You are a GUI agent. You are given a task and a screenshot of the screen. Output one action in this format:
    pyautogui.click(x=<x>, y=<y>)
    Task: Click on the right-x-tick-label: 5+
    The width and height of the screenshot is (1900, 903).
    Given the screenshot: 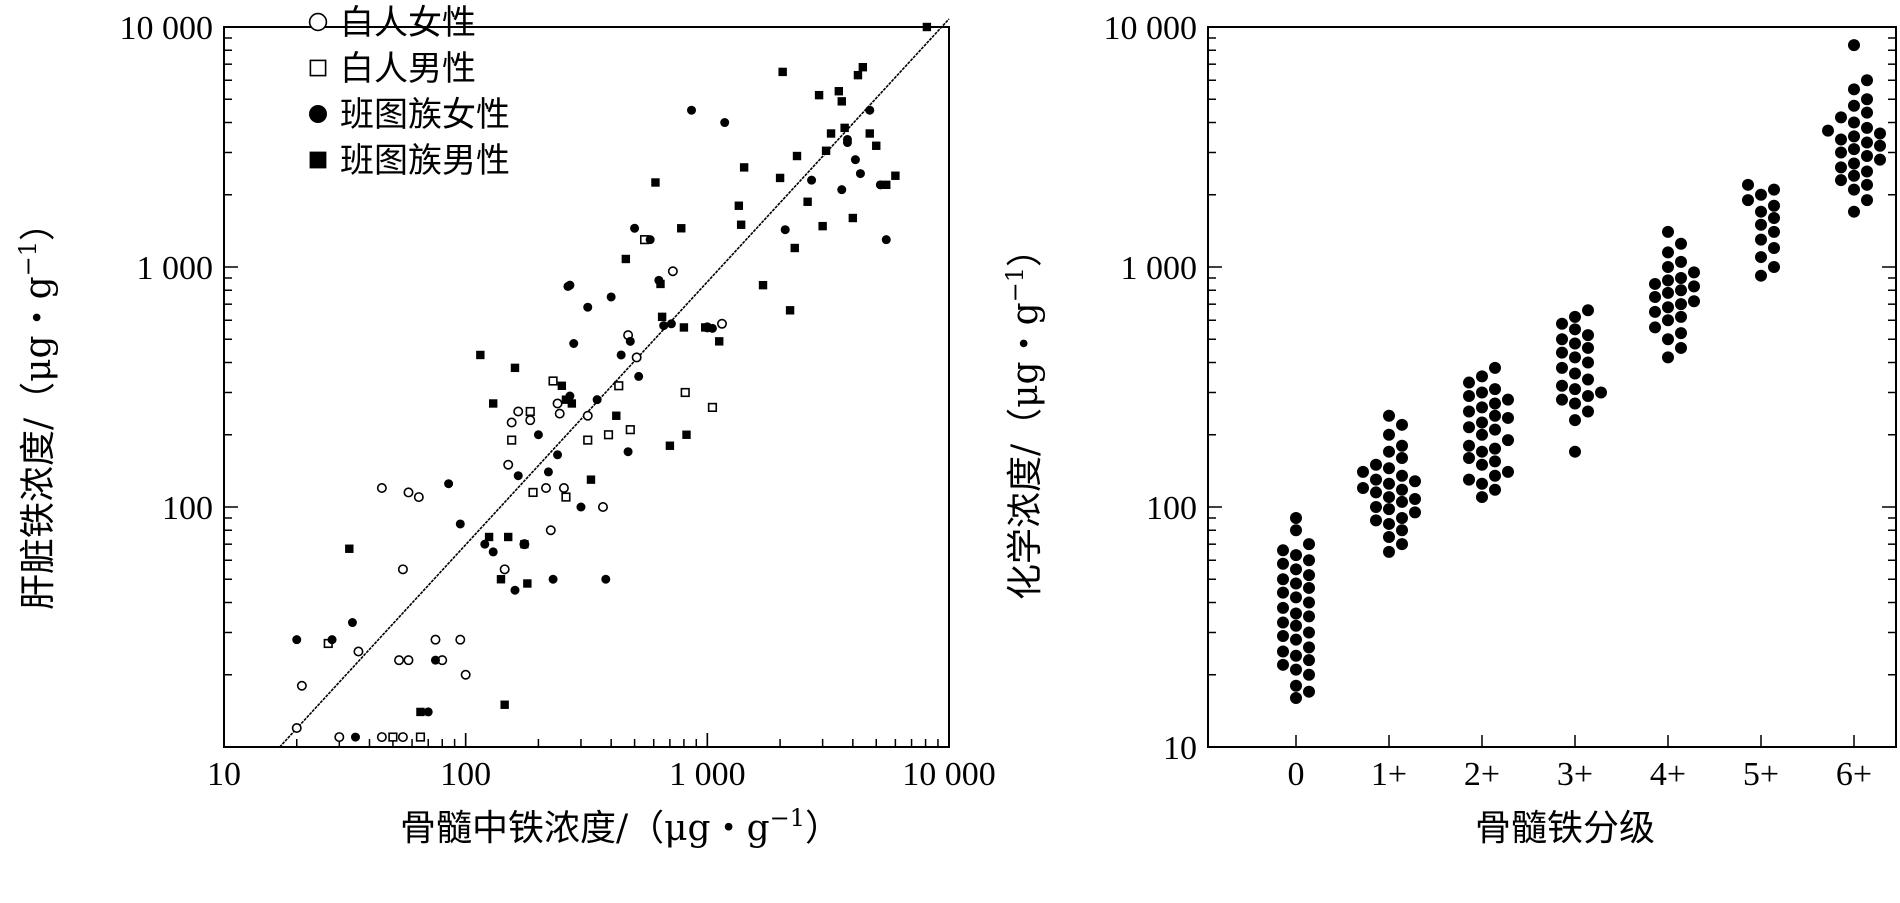 What is the action you would take?
    pyautogui.click(x=1761, y=774)
    